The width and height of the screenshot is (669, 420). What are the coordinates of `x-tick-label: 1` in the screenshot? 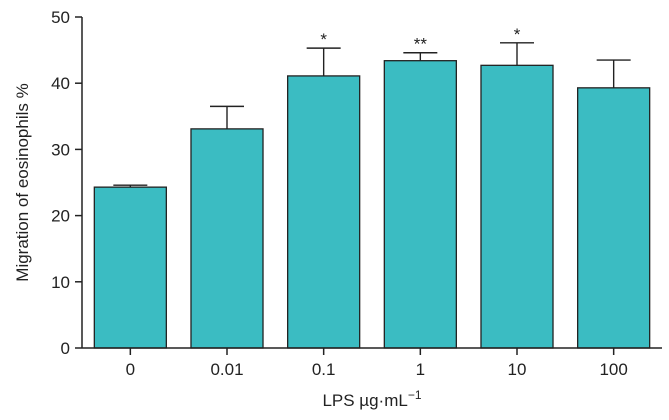 It's located at (420, 369).